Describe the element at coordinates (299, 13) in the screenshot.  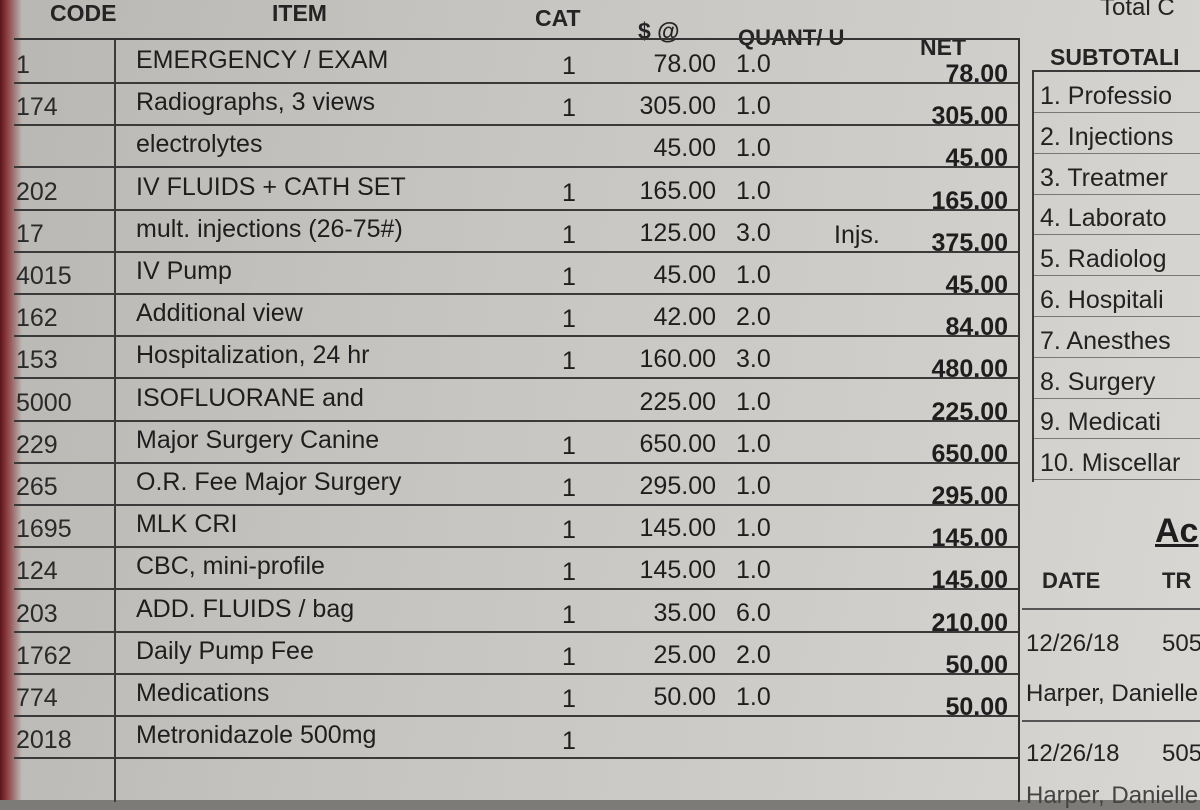
I see `header-item: ITEM` at that location.